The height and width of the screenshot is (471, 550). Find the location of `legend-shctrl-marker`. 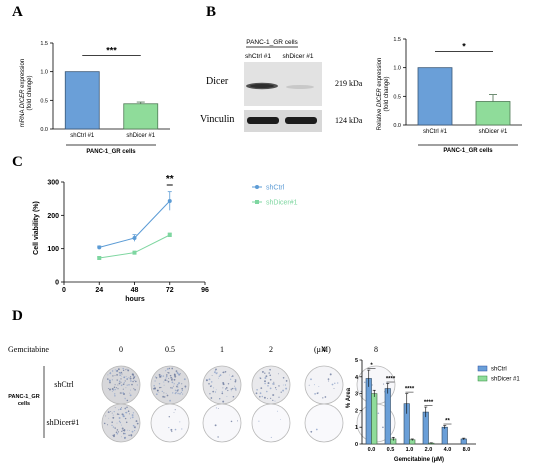

legend-shctrl-marker is located at coordinates (257, 187).